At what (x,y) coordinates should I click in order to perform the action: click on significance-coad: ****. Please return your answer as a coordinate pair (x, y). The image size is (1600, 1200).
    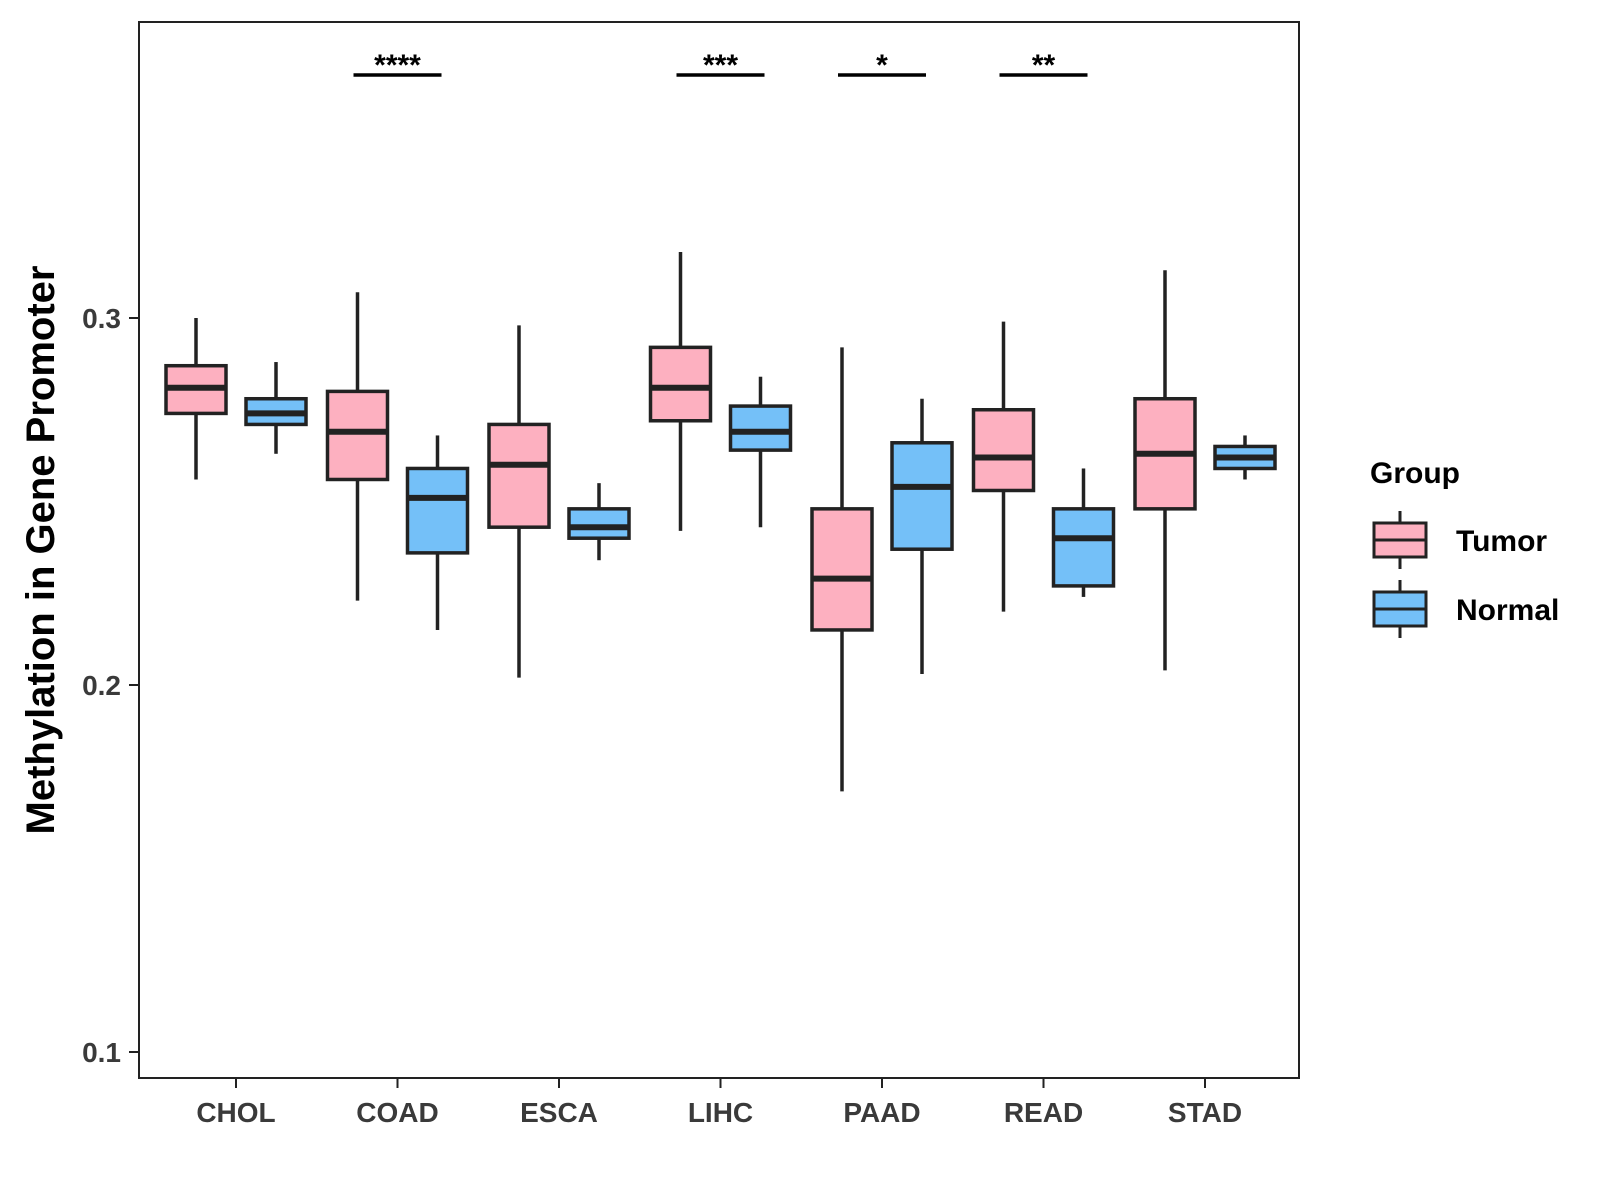
    Looking at the image, I should click on (397, 65).